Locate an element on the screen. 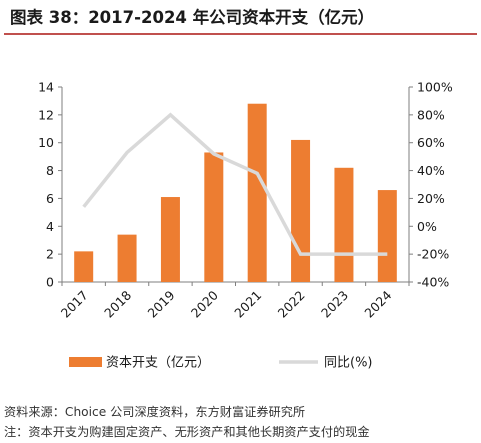 The width and height of the screenshot is (481, 443). right-axis-tick-label: 40% is located at coordinates (431, 170).